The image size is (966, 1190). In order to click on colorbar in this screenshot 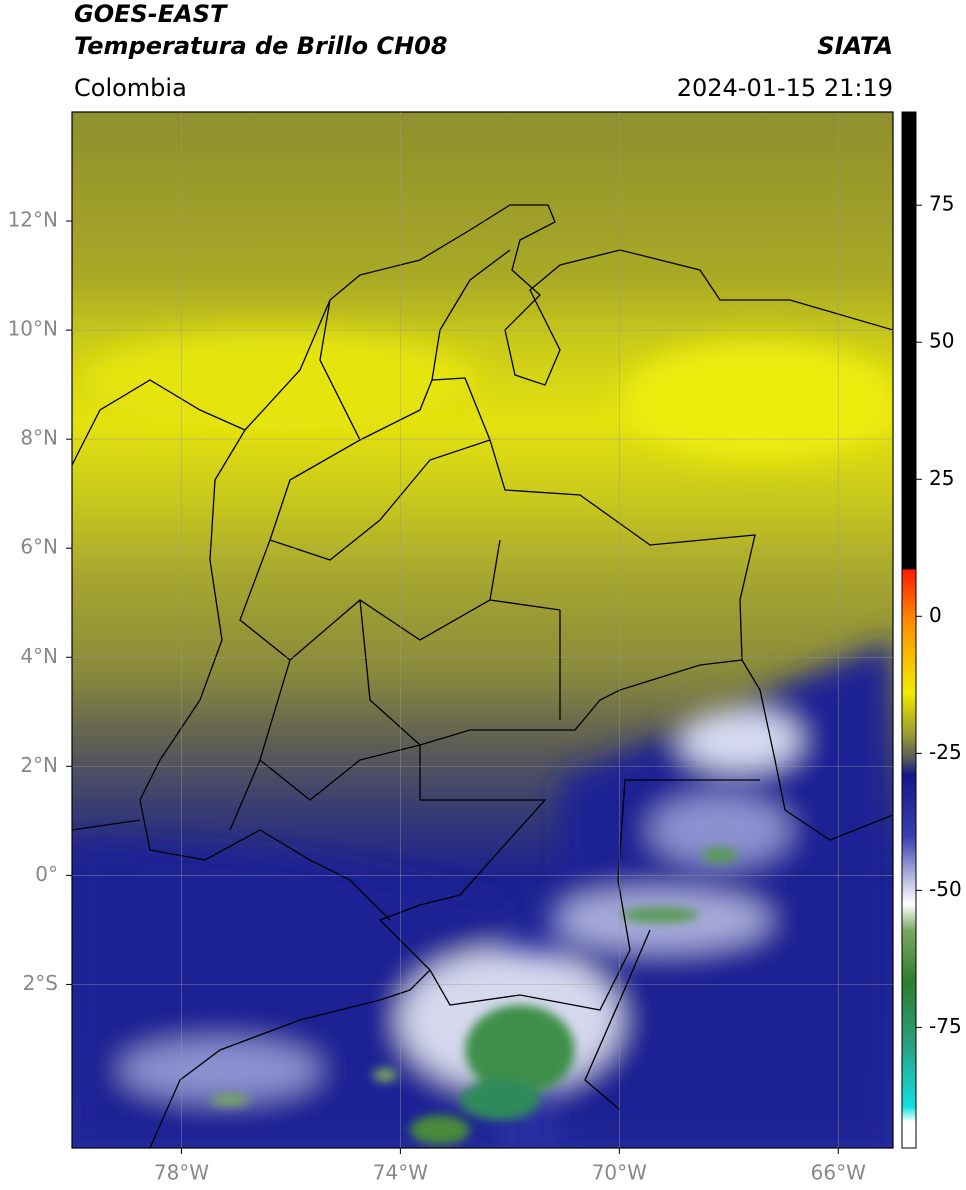, I will do `click(909, 630)`.